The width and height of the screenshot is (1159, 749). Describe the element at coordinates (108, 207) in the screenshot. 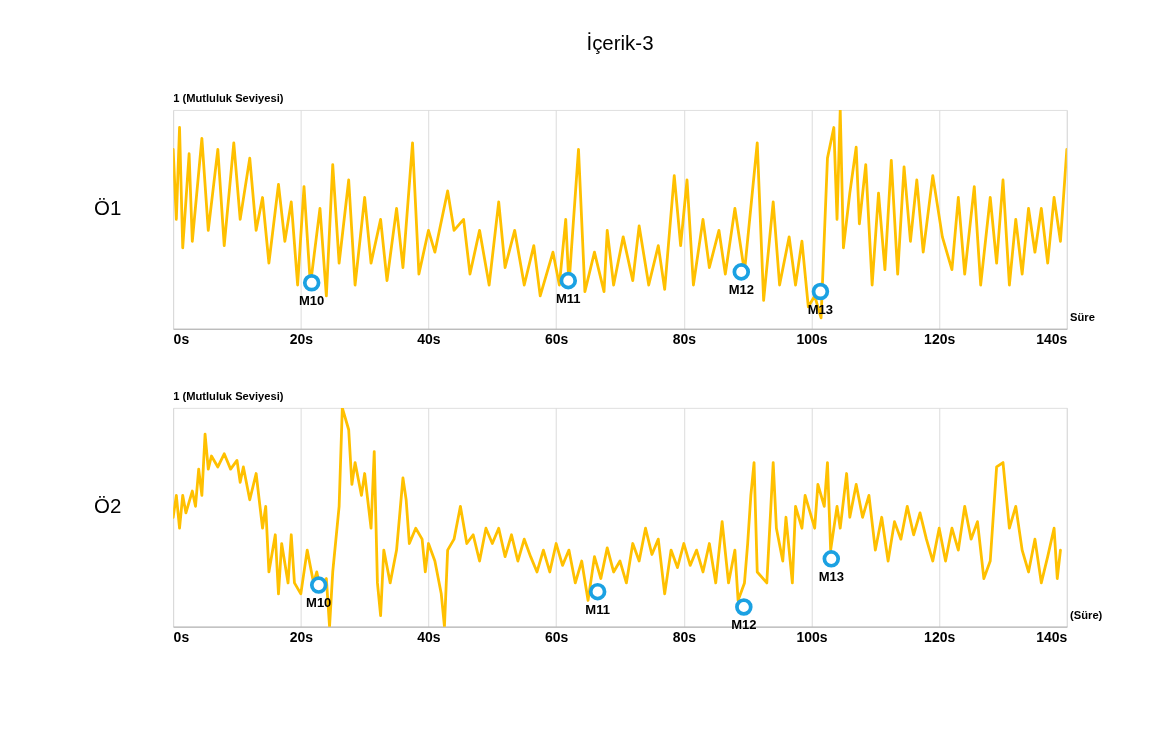

I see `text: Ö1` at that location.